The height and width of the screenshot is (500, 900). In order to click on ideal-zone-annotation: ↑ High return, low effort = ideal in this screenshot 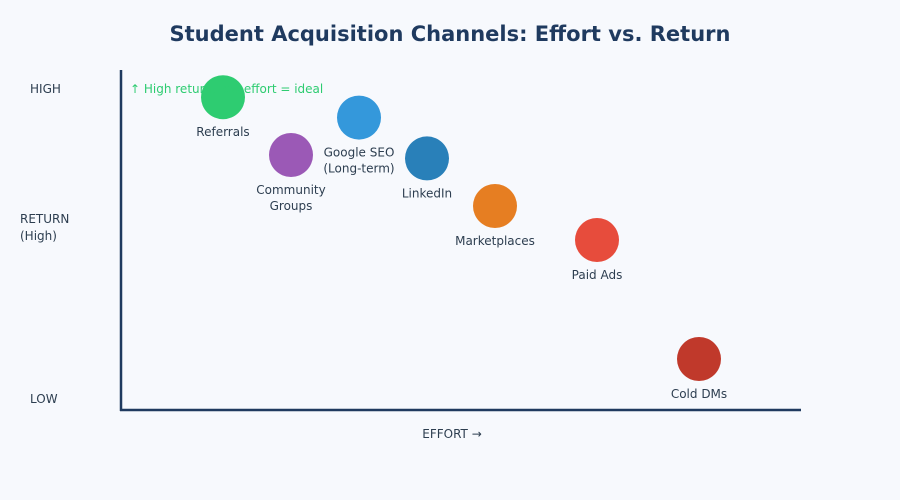, I will do `click(226, 89)`.